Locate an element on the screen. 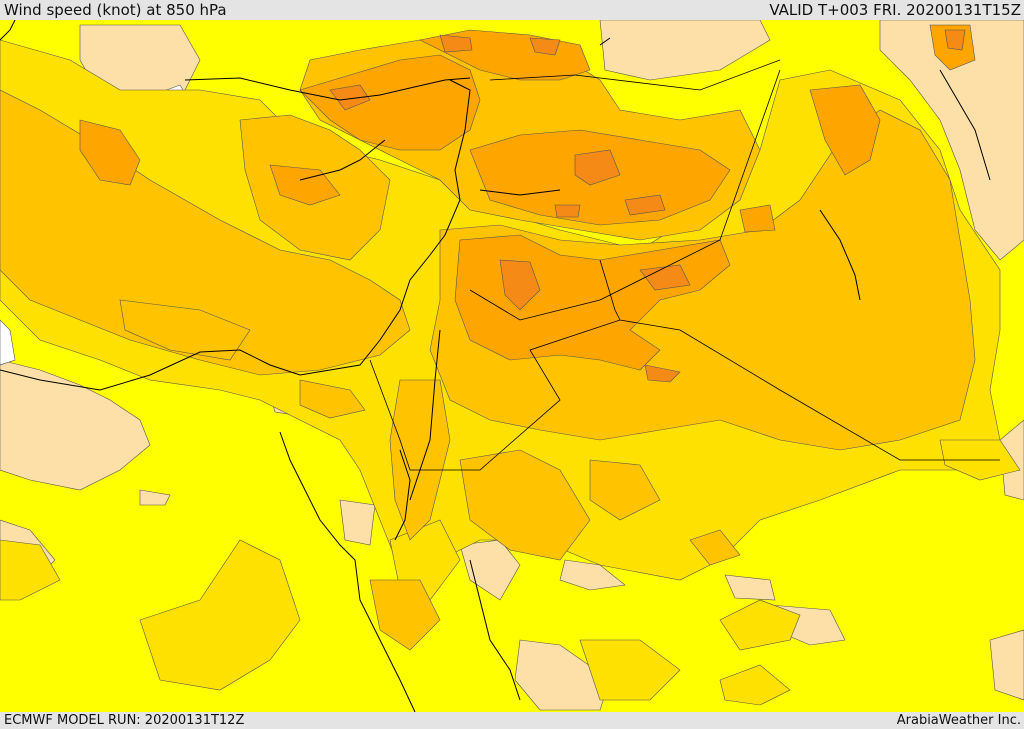 This screenshot has width=1024, height=729. model-run: ECMWF MODEL RUN: 20200131T12Z is located at coordinates (124, 720).